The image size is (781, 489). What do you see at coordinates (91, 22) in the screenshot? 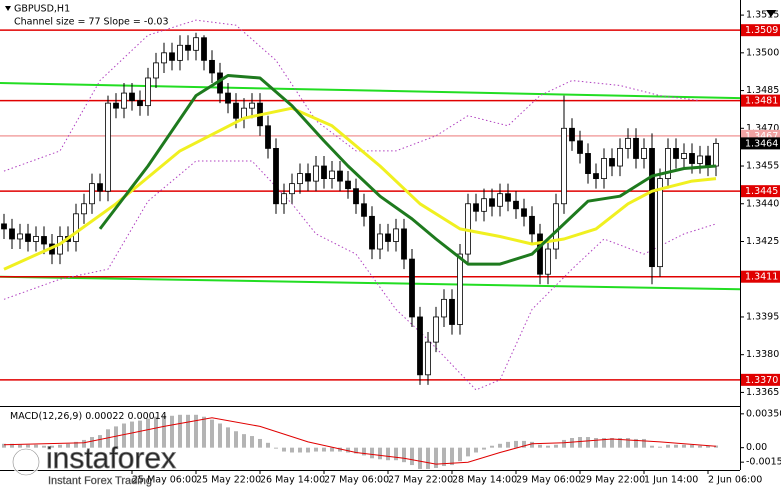
I see `channel-info: Channel size = 77 Slope = -0.03` at bounding box center [91, 22].